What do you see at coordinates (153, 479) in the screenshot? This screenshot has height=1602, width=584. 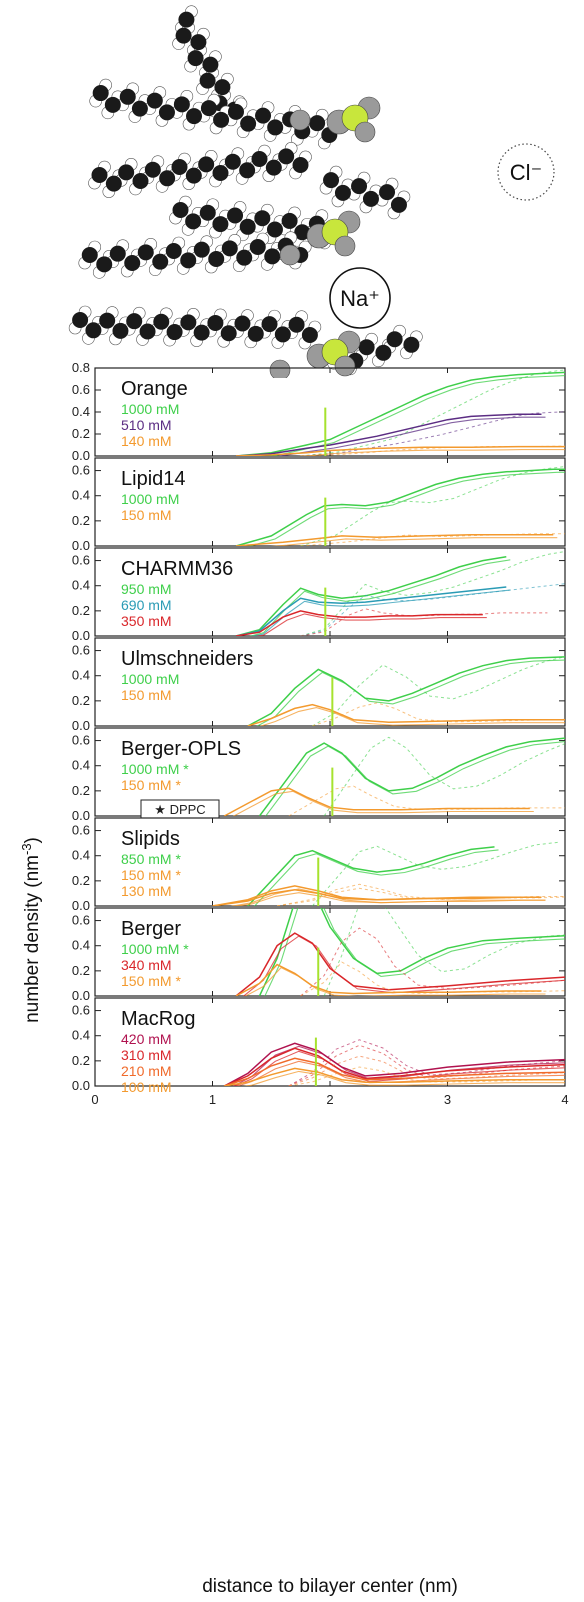 I see `panel-title: Lipid14` at bounding box center [153, 479].